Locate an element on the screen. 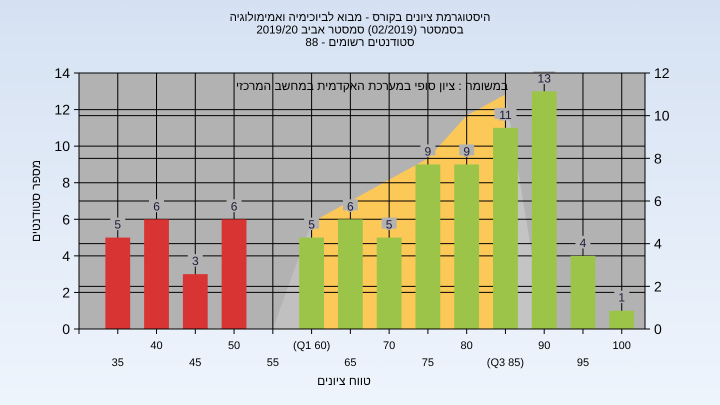 The image size is (720, 405). x-tick-label: 45 is located at coordinates (195, 363).